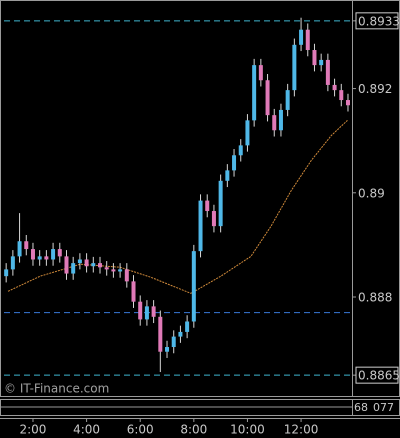 The image size is (400, 438). What do you see at coordinates (371, 193) in the screenshot?
I see `y-tick-label: 0.89` at bounding box center [371, 193].